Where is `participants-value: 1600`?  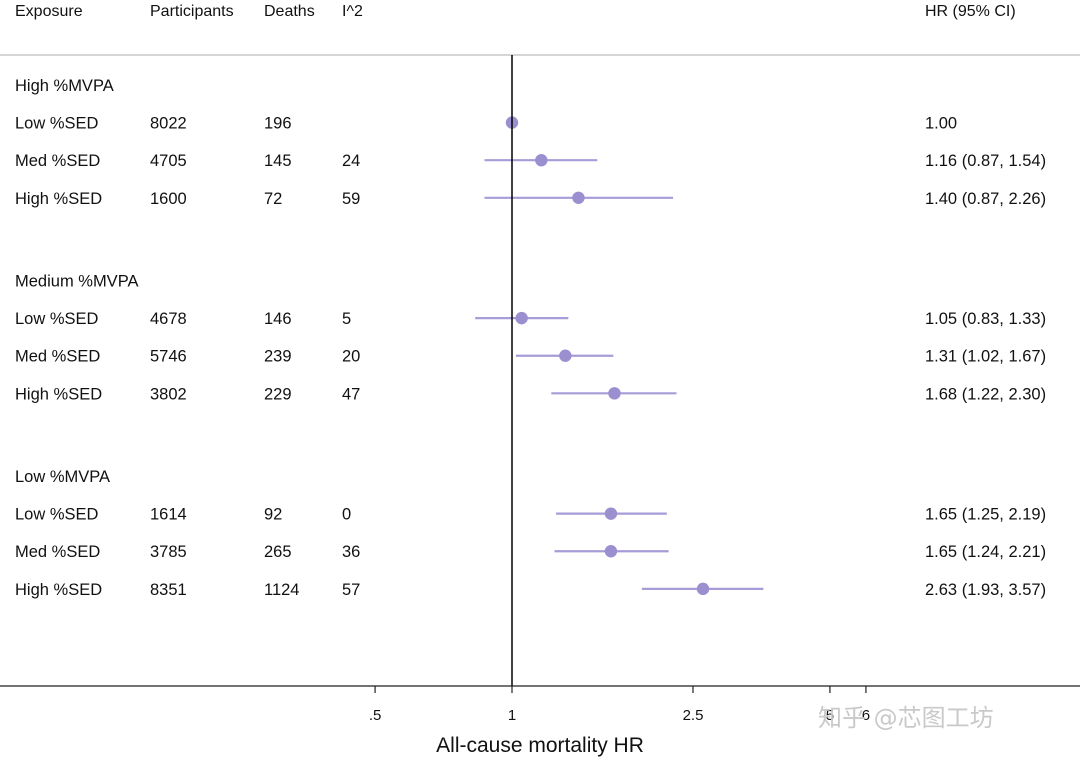 participants-value: 1600 is located at coordinates (168, 199).